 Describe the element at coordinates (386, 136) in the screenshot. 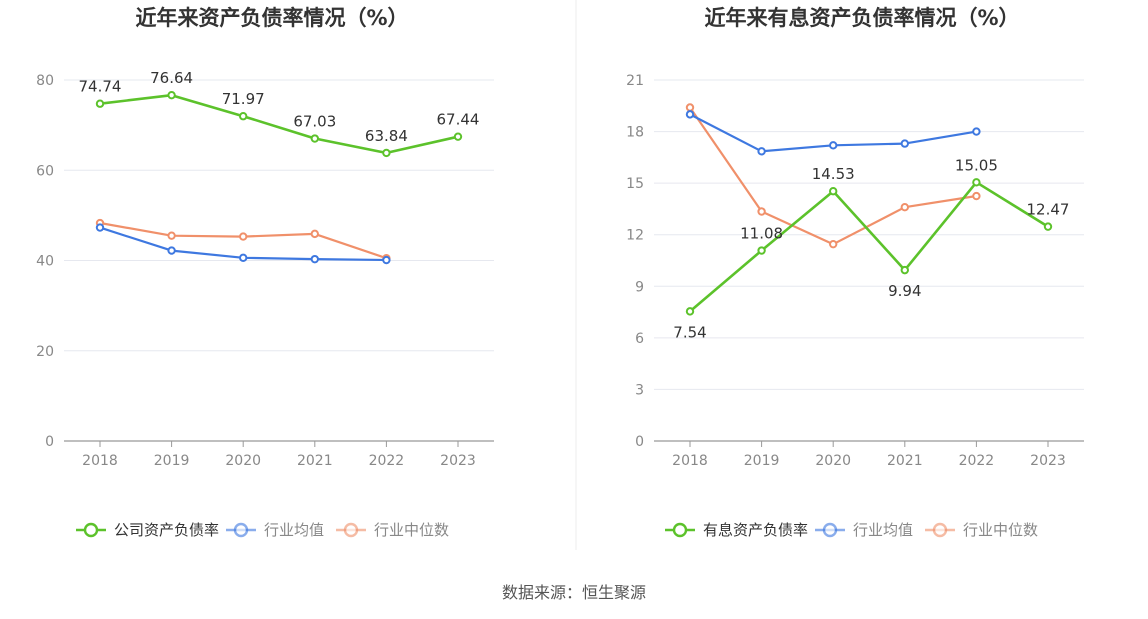

I see `data-label: 63.84` at that location.